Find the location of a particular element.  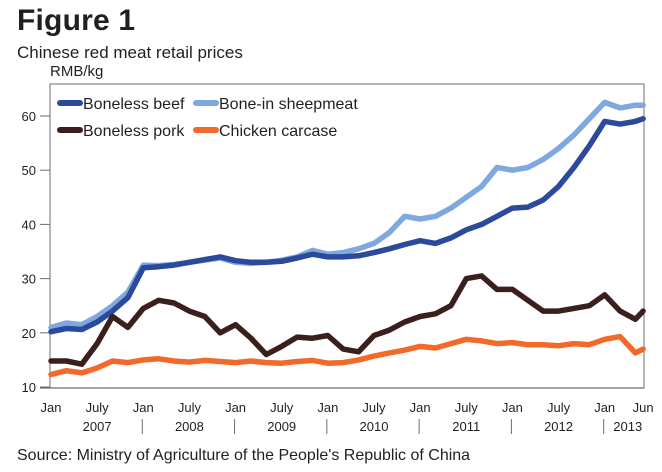

y-tick-label: 60 is located at coordinates (29, 116).